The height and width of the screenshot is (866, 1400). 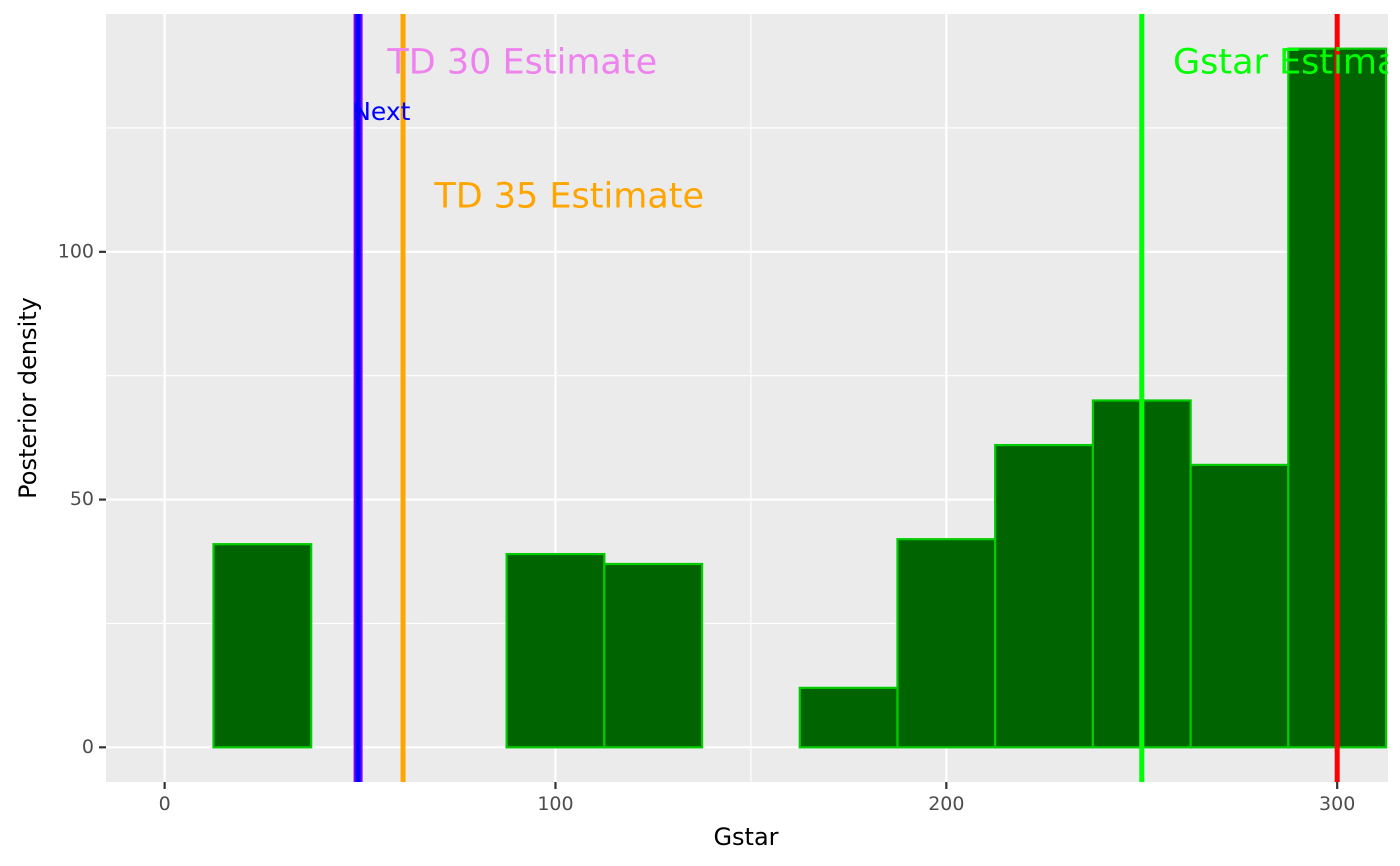 I want to click on y-tick-label: 50, so click(x=82, y=499).